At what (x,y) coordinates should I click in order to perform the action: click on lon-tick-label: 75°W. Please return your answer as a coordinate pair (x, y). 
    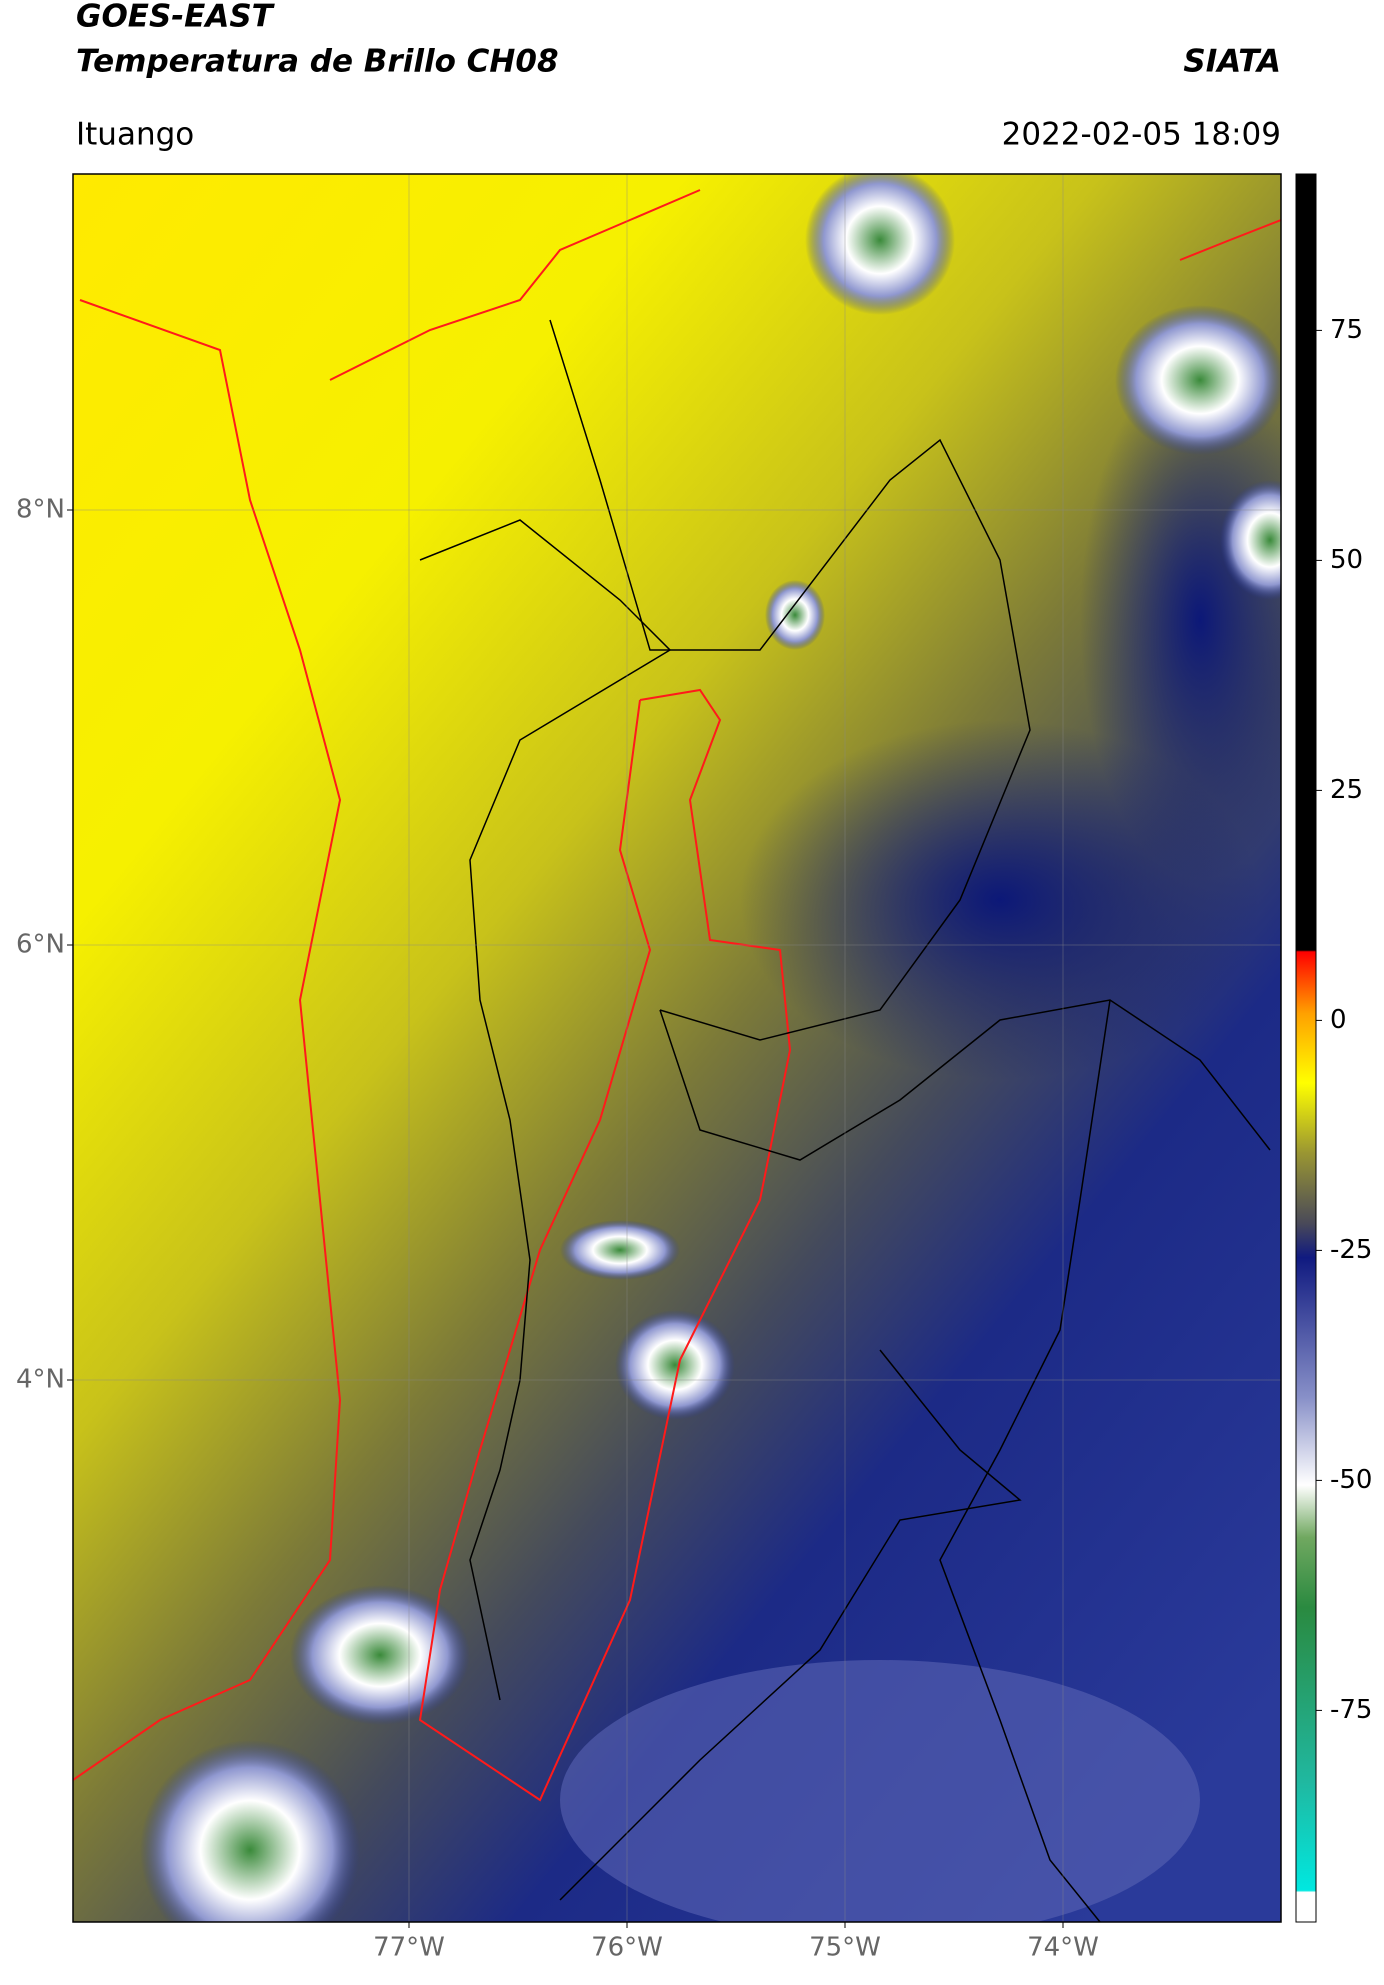
    Looking at the image, I should click on (845, 1948).